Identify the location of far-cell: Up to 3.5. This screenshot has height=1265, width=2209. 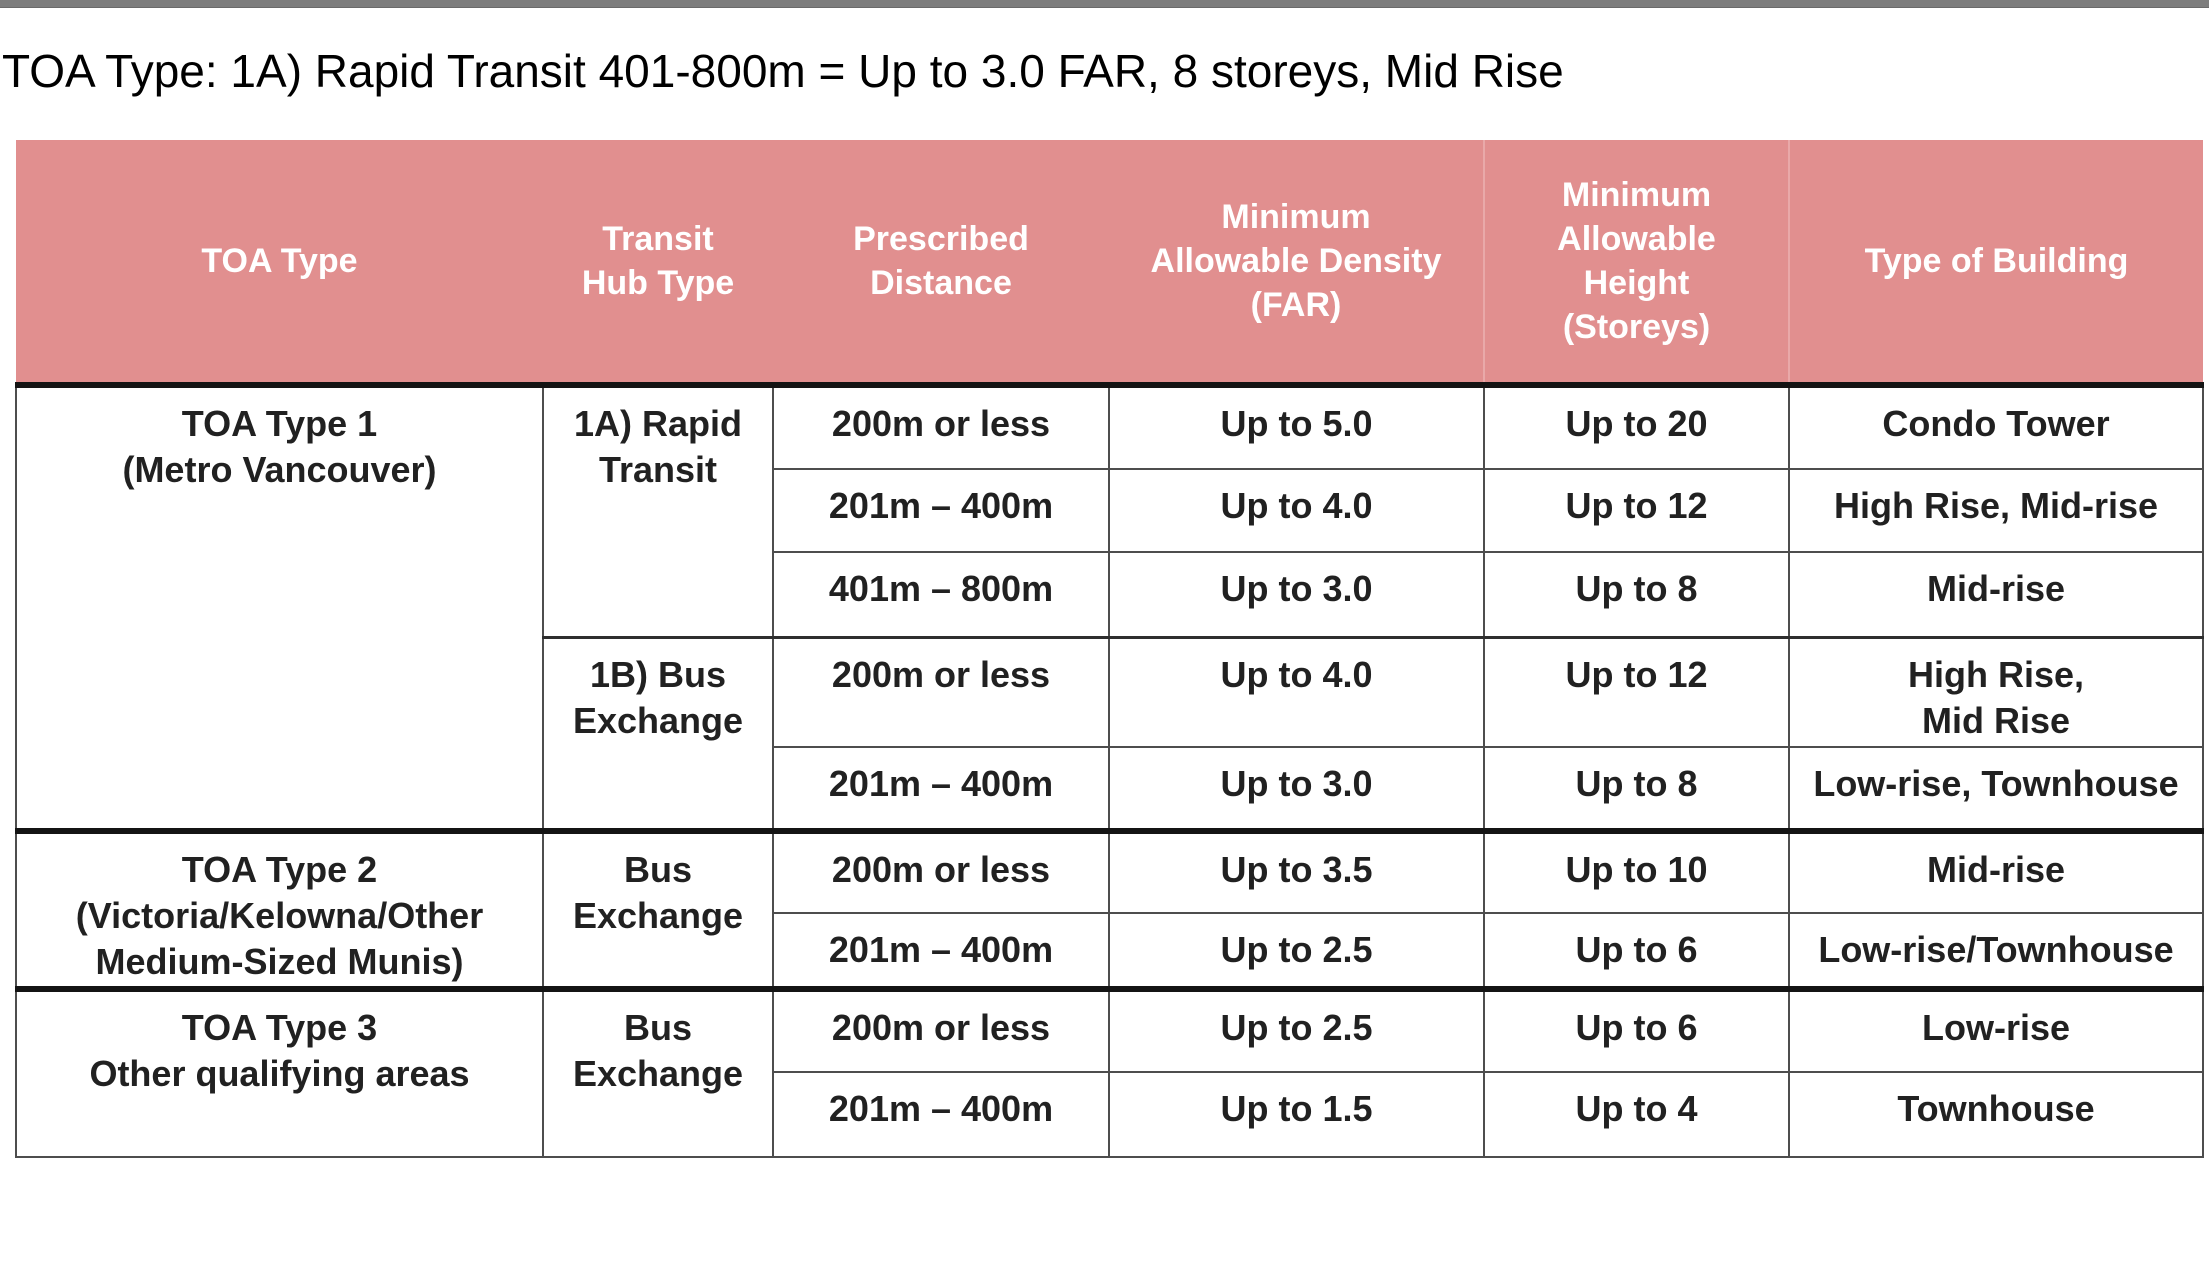
(1296, 871).